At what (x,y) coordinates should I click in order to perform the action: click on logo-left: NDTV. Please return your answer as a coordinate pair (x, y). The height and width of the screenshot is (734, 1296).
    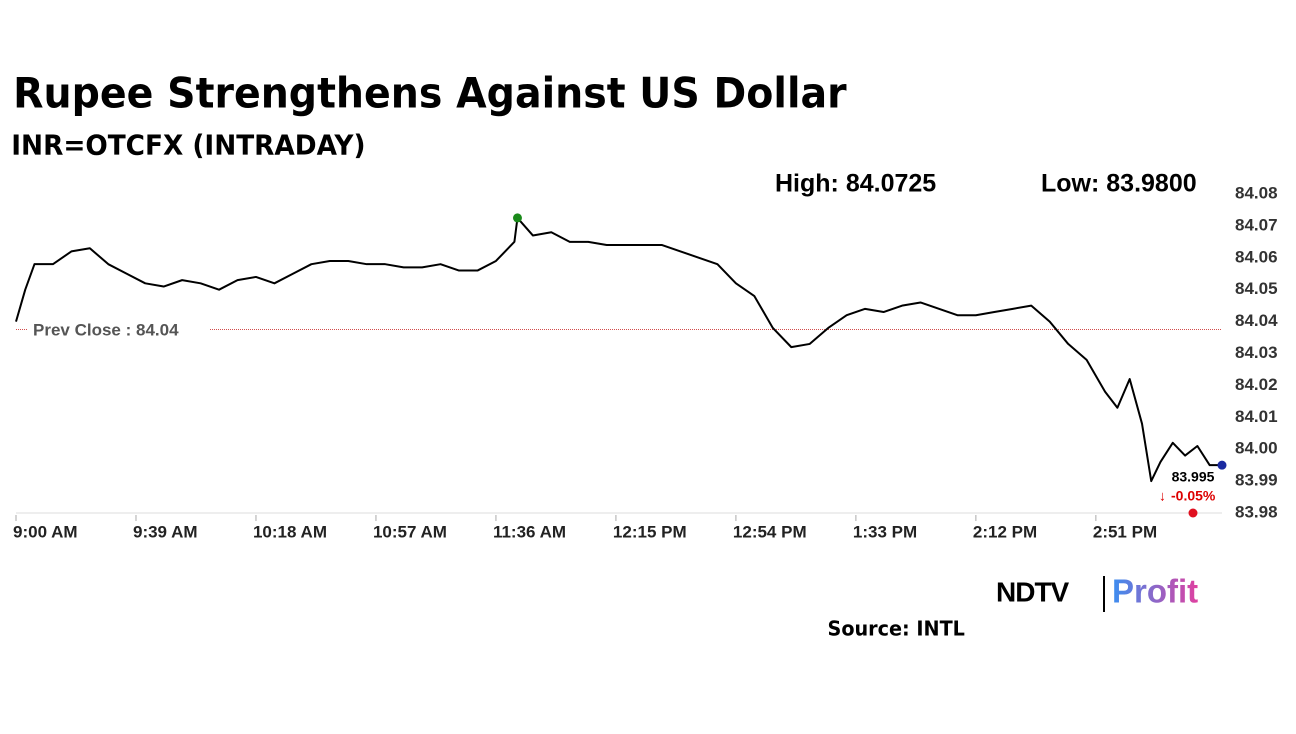
    Looking at the image, I should click on (1033, 591).